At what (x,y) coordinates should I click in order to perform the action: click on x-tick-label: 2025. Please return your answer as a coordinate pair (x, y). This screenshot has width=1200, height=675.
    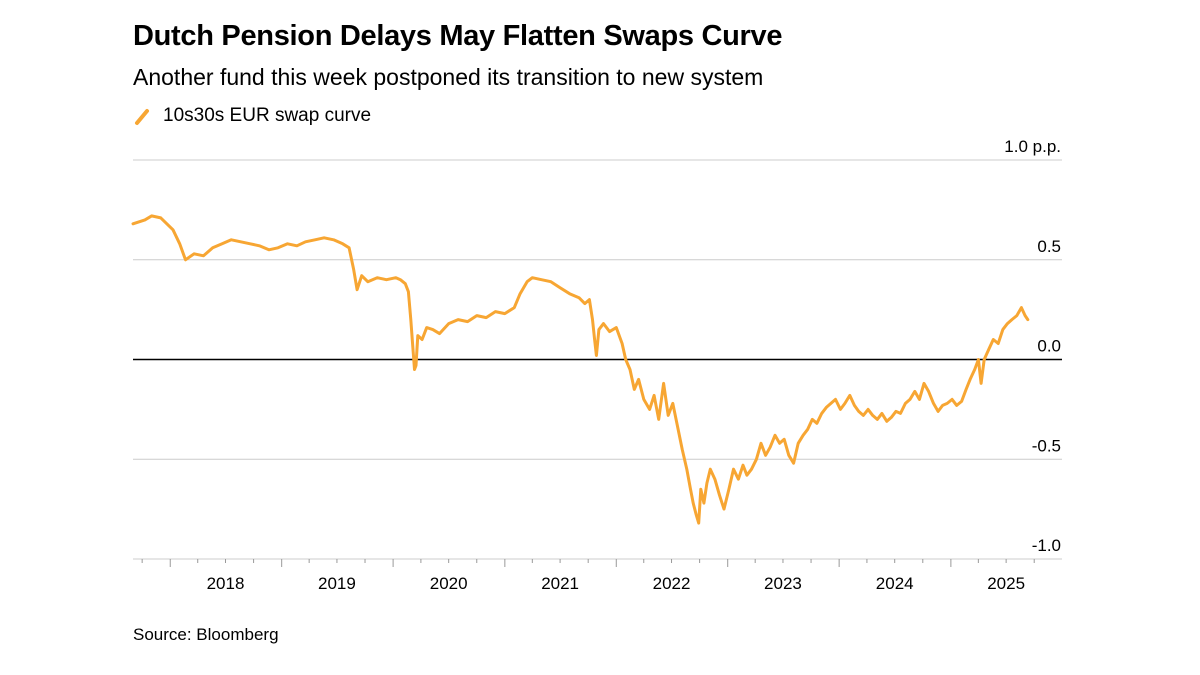
    Looking at the image, I should click on (1006, 583).